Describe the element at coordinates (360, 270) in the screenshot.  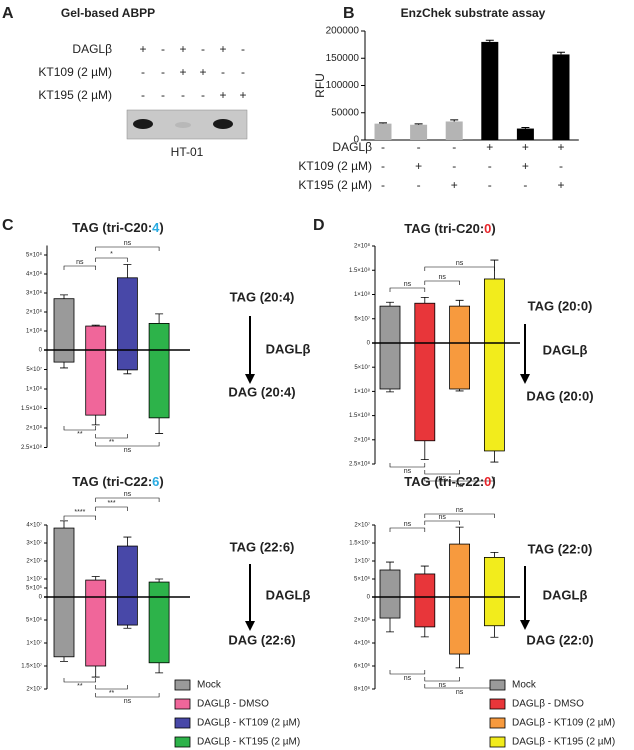
I see `y-tick-label: 1.5×10⁸` at that location.